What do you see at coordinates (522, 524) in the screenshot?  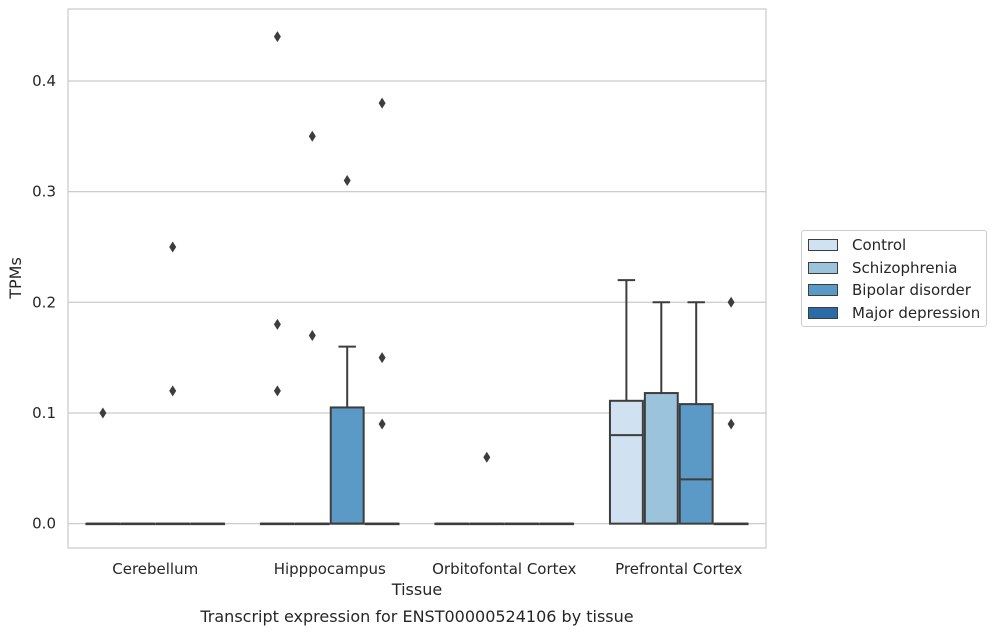 I see `box-orbitofontal-cortex-bipolar-disorder` at bounding box center [522, 524].